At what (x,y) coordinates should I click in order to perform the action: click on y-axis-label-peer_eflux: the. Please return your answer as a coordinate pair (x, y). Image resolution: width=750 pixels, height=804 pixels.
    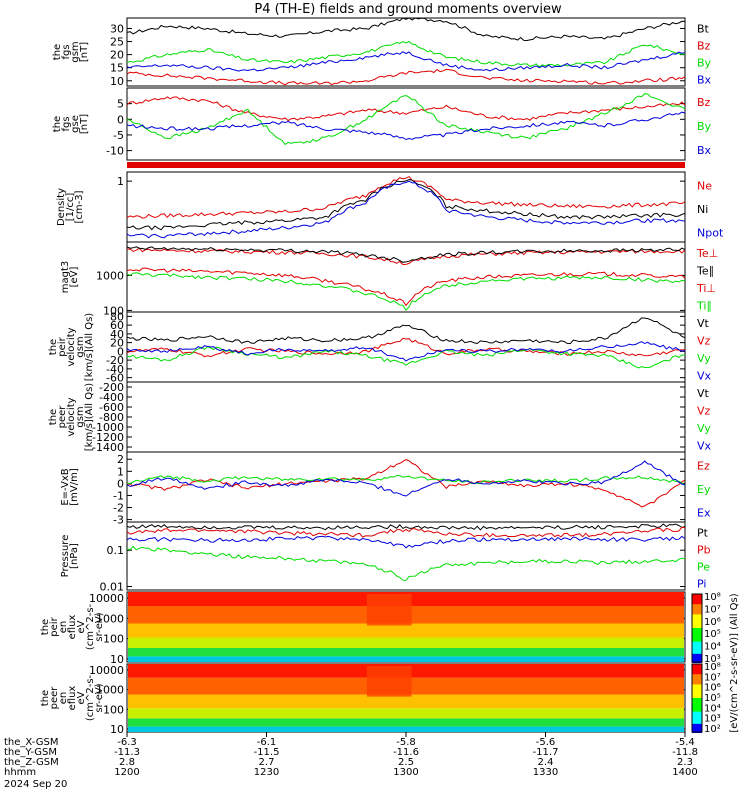
    Looking at the image, I should click on (45, 698).